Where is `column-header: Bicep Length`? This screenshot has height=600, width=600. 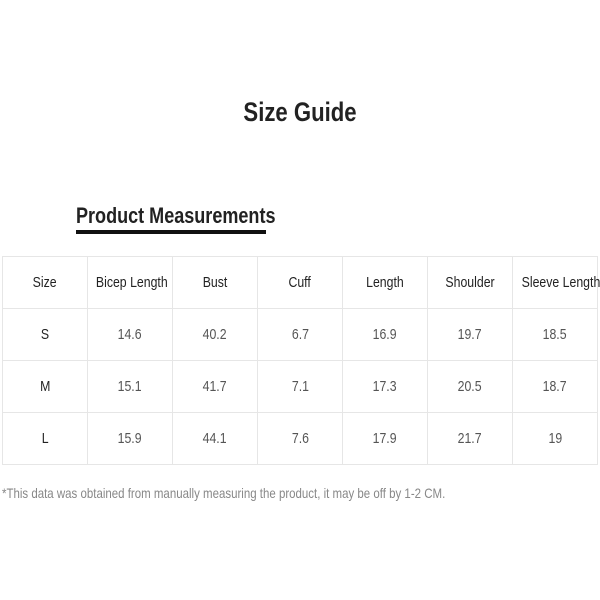 column-header: Bicep Length is located at coordinates (130, 282).